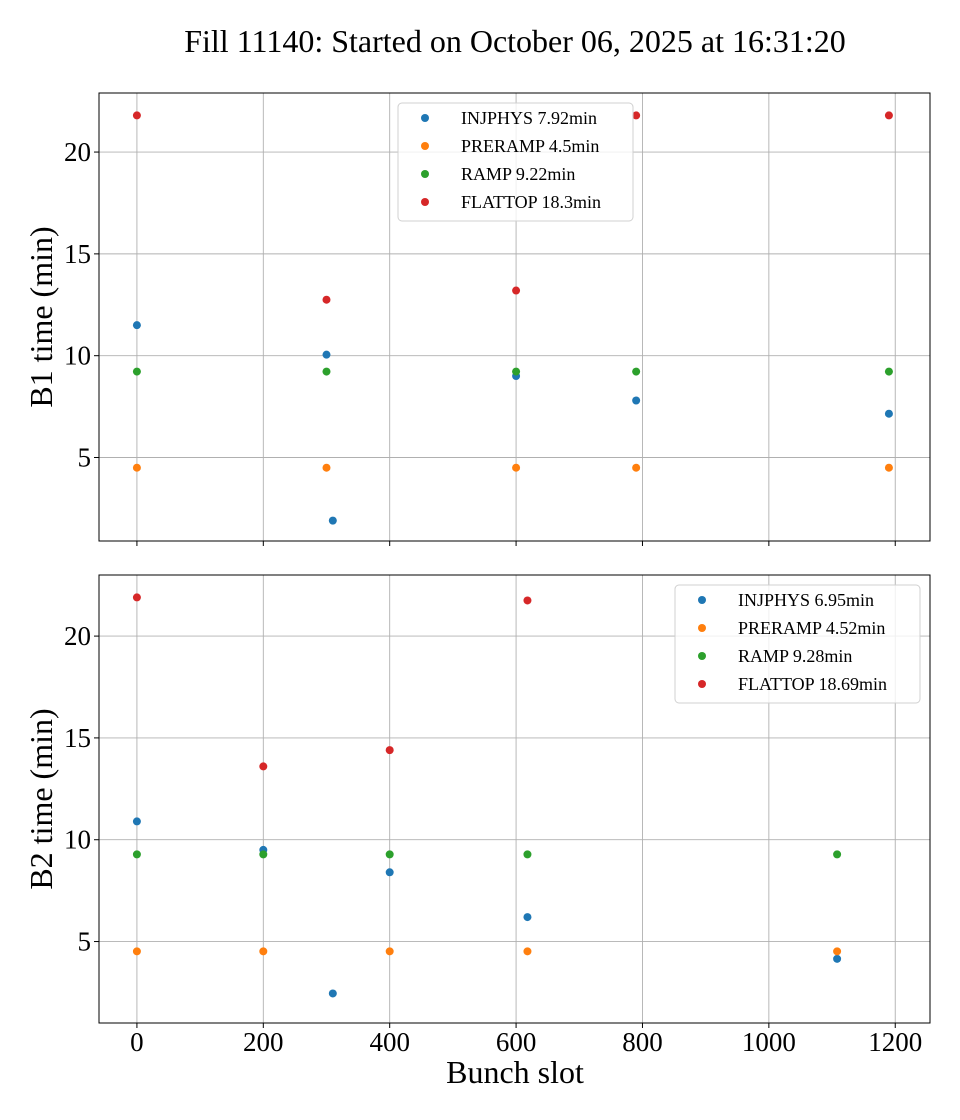 The image size is (960, 1120). What do you see at coordinates (806, 600) in the screenshot?
I see `legend-label: INJPHYS 6.95min` at bounding box center [806, 600].